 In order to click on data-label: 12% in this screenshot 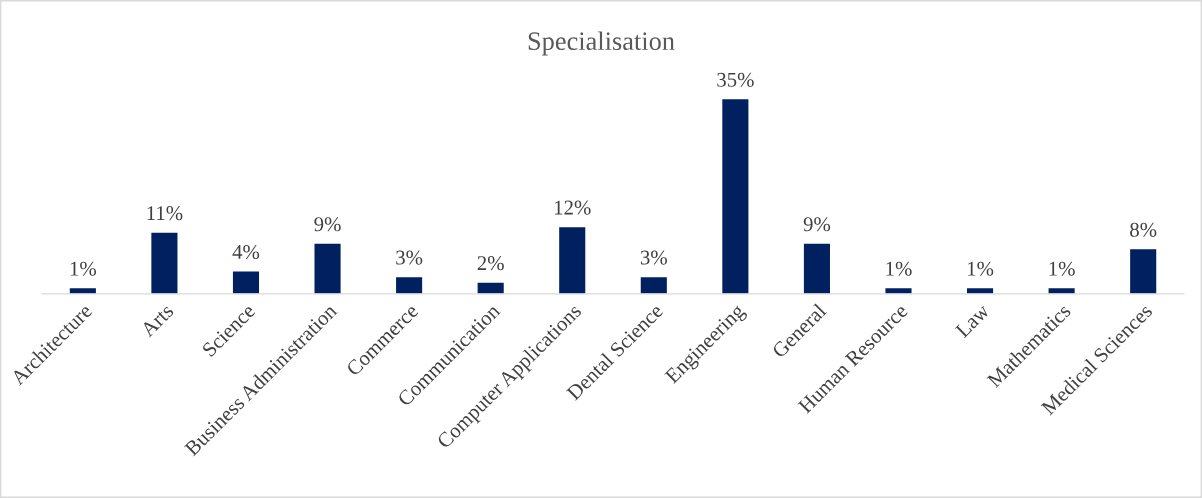, I will do `click(572, 207)`.